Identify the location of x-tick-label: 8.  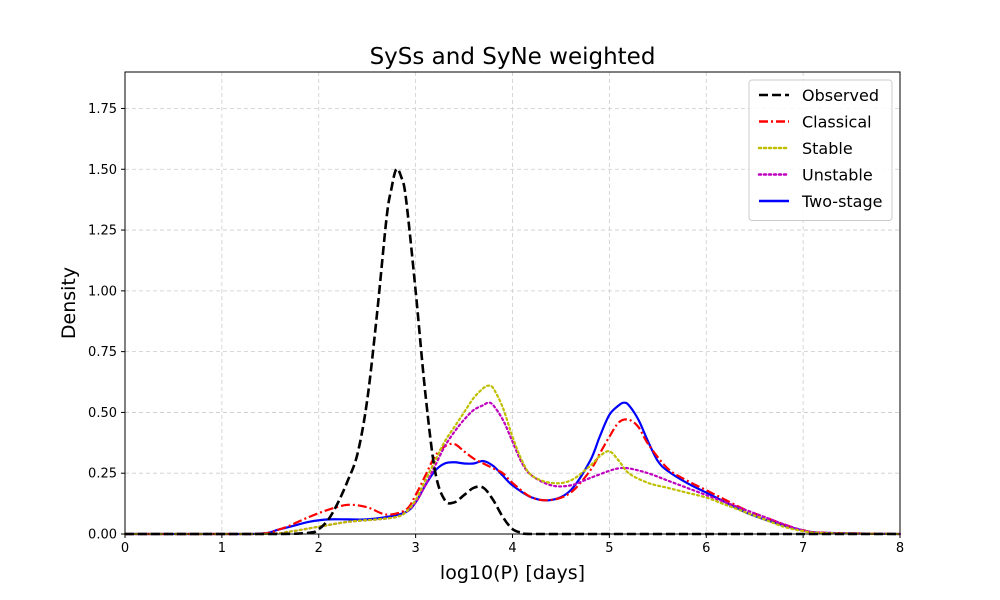
(900, 548).